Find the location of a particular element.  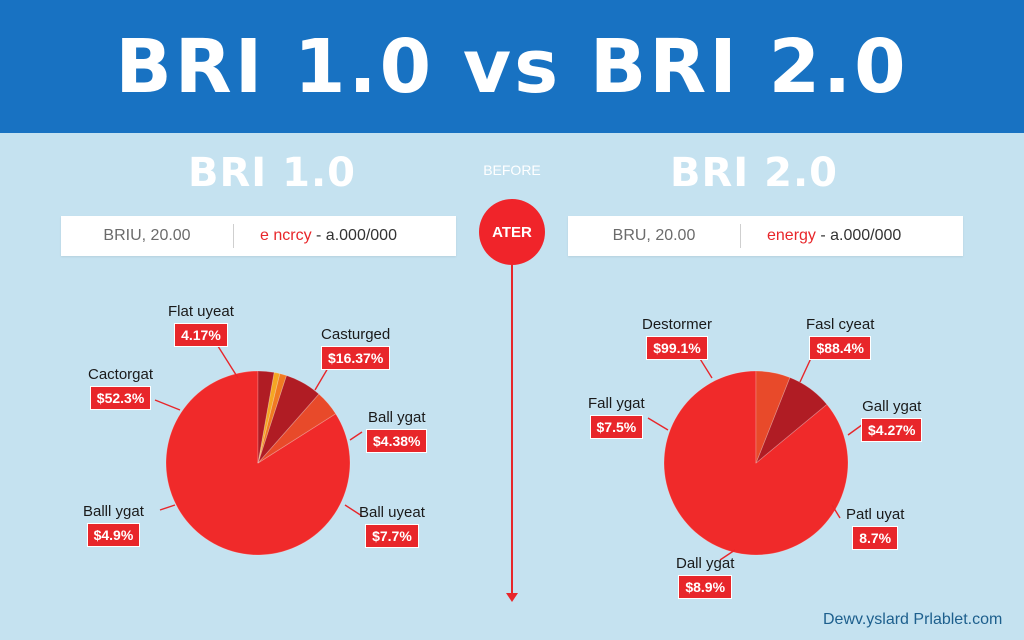

left-label-6: Ball uyeat $7.7% is located at coordinates (392, 526).